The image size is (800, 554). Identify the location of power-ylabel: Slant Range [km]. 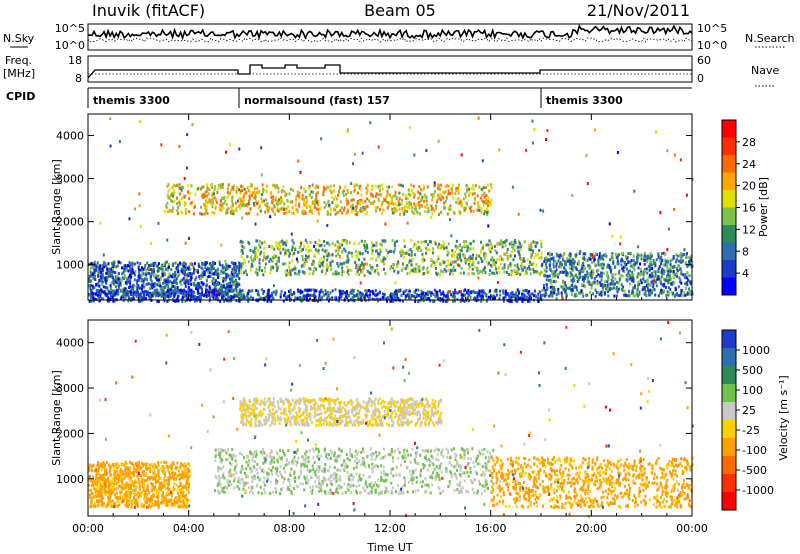
(56, 207).